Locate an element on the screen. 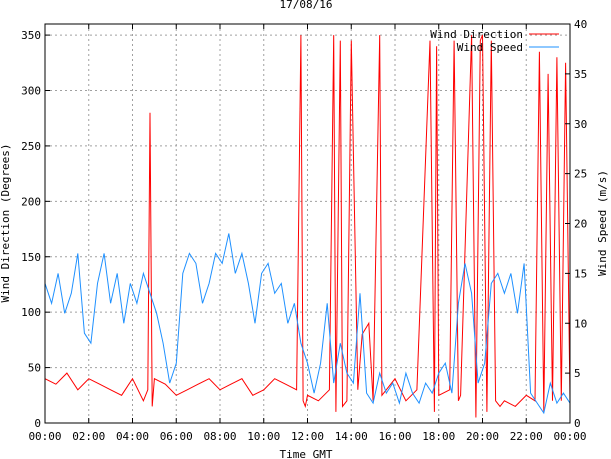 The width and height of the screenshot is (611, 459). x-tick-label: 10:00 is located at coordinates (263, 436).